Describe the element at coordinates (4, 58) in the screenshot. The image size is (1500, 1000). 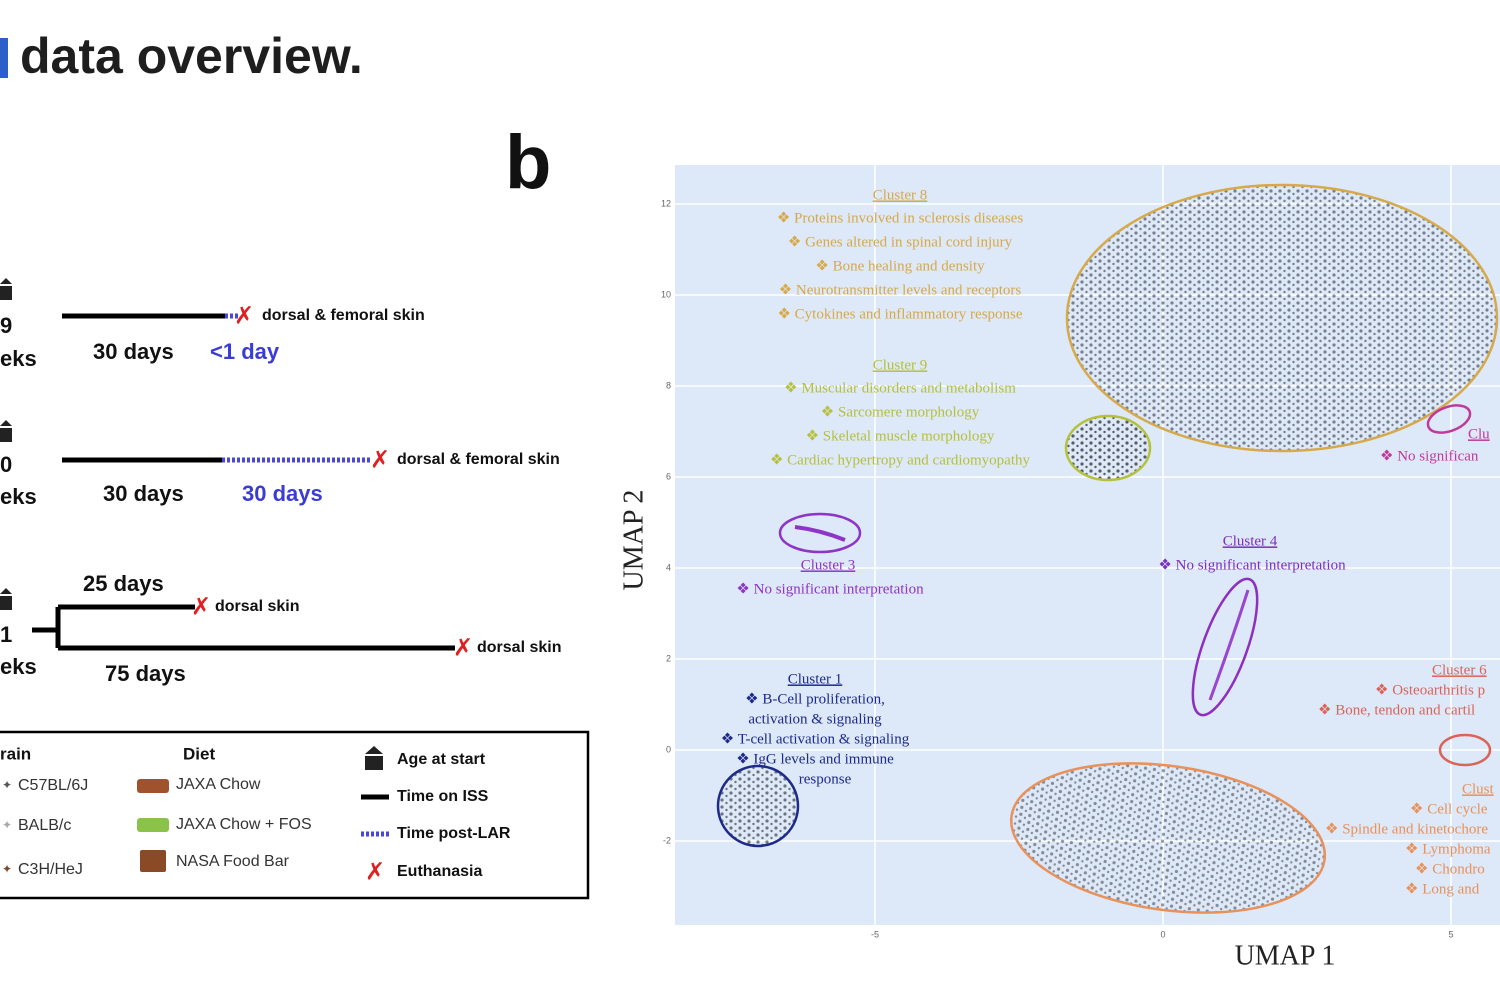
I see `title-accent` at that location.